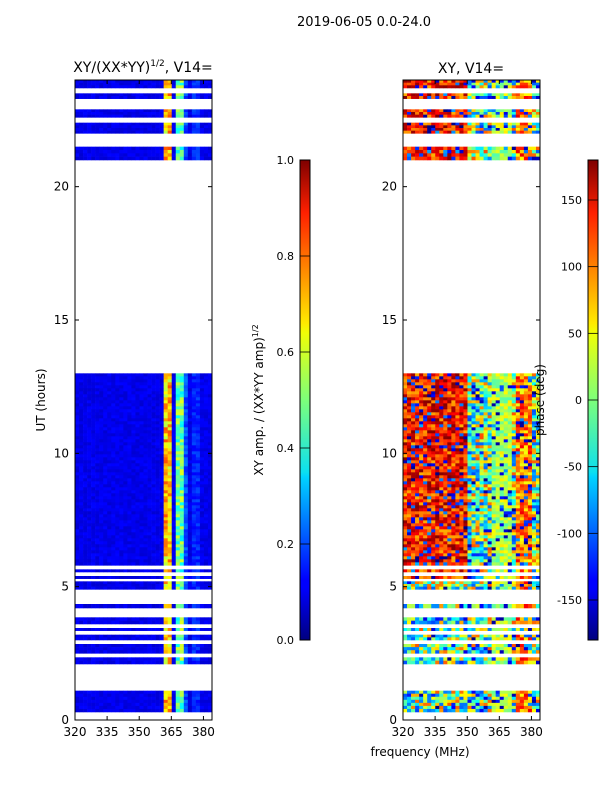  Describe the element at coordinates (471, 629) in the screenshot. I see `heatmap-block` at that location.